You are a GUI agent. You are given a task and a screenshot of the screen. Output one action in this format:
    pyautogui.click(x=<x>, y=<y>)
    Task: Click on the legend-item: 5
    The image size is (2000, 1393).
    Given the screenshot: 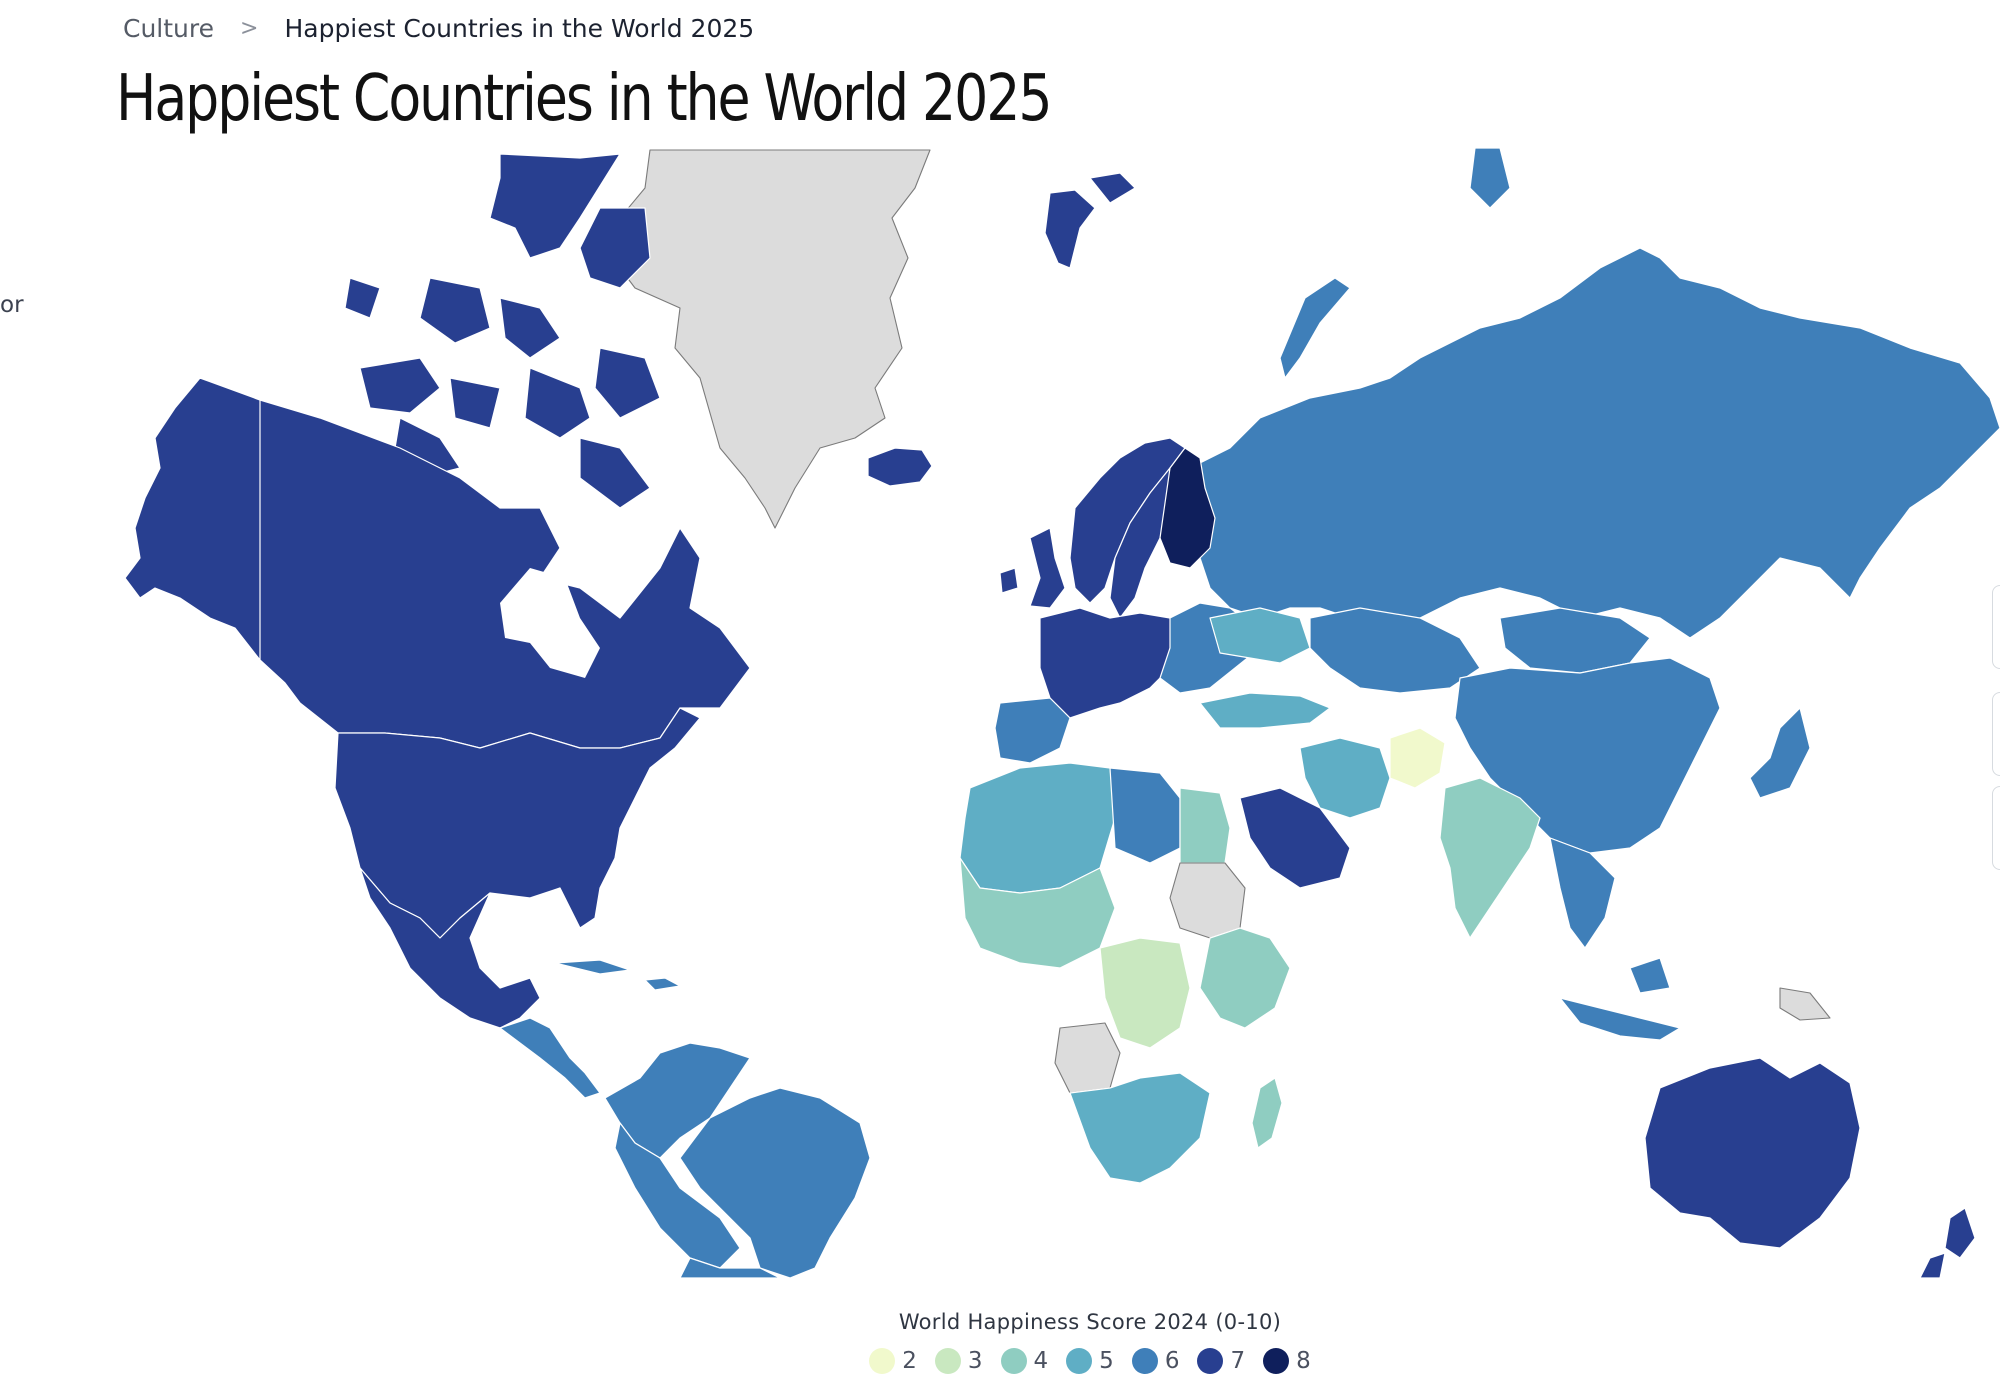 What is the action you would take?
    pyautogui.click(x=1090, y=1361)
    